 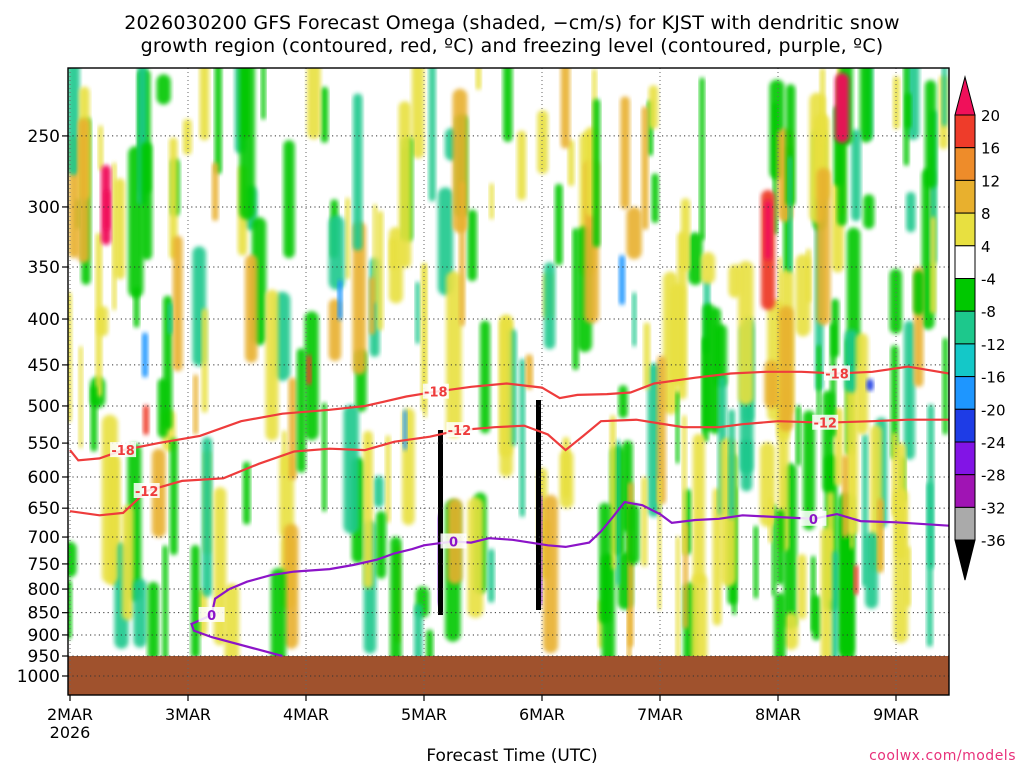 What do you see at coordinates (44, 208) in the screenshot?
I see `y-tick-label: 300` at bounding box center [44, 208].